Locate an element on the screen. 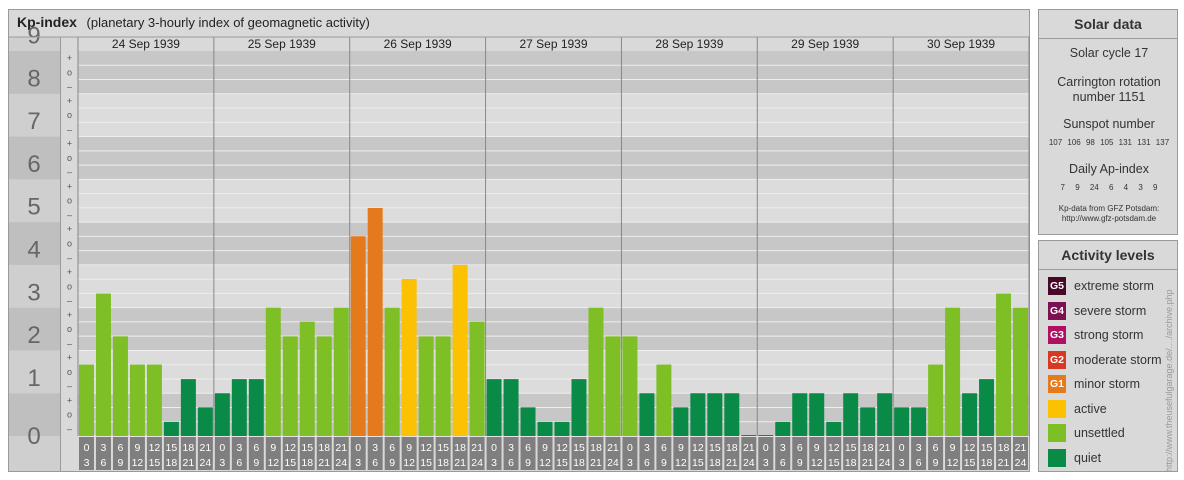 The width and height of the screenshot is (1184, 480). interval-start-label: 12 is located at coordinates (562, 448).